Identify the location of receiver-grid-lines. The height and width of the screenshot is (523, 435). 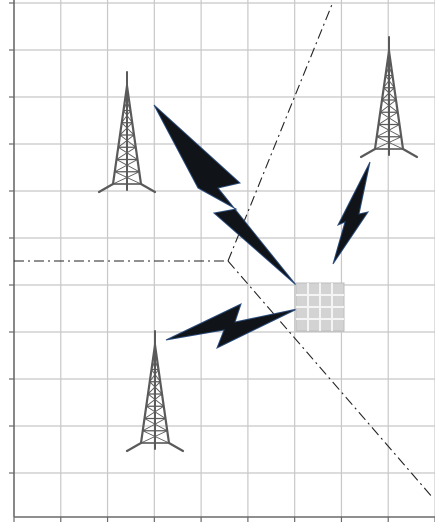
(320, 307).